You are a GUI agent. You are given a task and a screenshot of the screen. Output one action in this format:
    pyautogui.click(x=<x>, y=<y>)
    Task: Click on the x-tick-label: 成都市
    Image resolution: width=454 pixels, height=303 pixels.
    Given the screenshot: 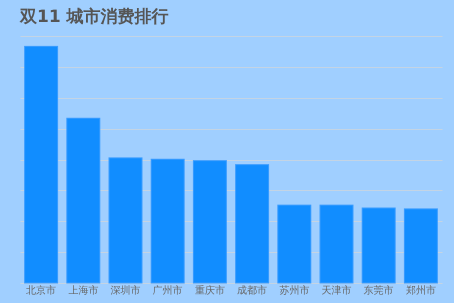 What is the action you would take?
    pyautogui.click(x=252, y=290)
    